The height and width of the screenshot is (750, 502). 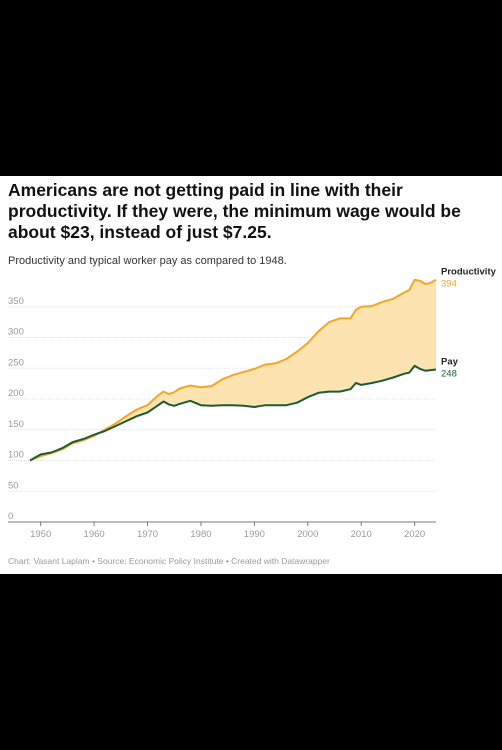 What do you see at coordinates (16, 332) in the screenshot?
I see `y-tick-label-300: 300` at bounding box center [16, 332].